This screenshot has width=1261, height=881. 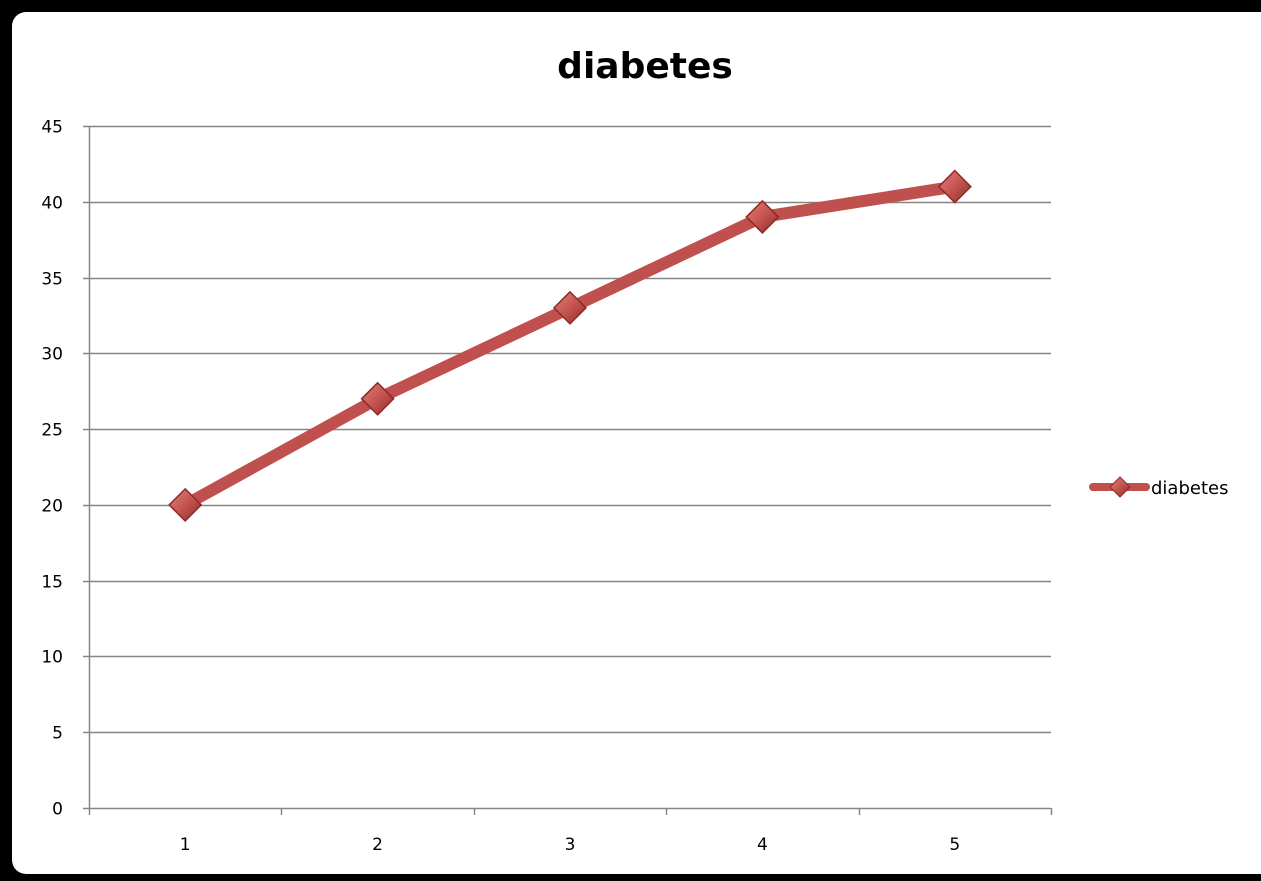 I want to click on legend: diabetes, so click(x=1158, y=487).